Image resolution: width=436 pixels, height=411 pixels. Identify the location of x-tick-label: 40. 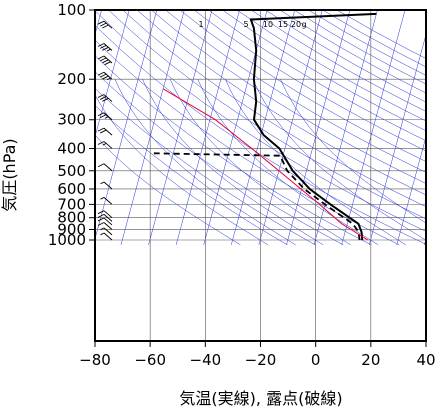
(425, 360).